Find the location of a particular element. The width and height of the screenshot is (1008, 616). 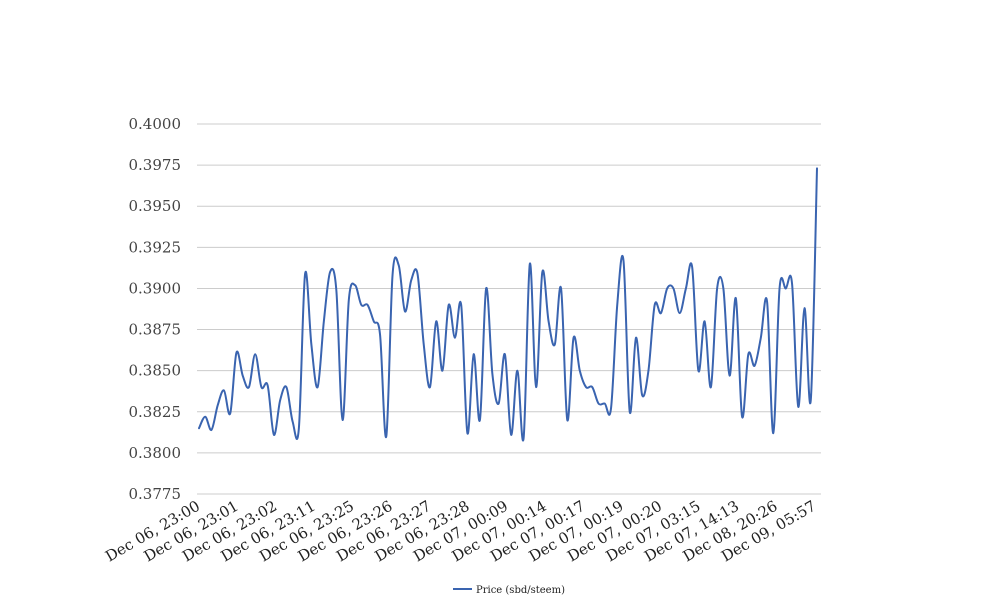

y-tick-label: 0.3975 is located at coordinates (155, 165).